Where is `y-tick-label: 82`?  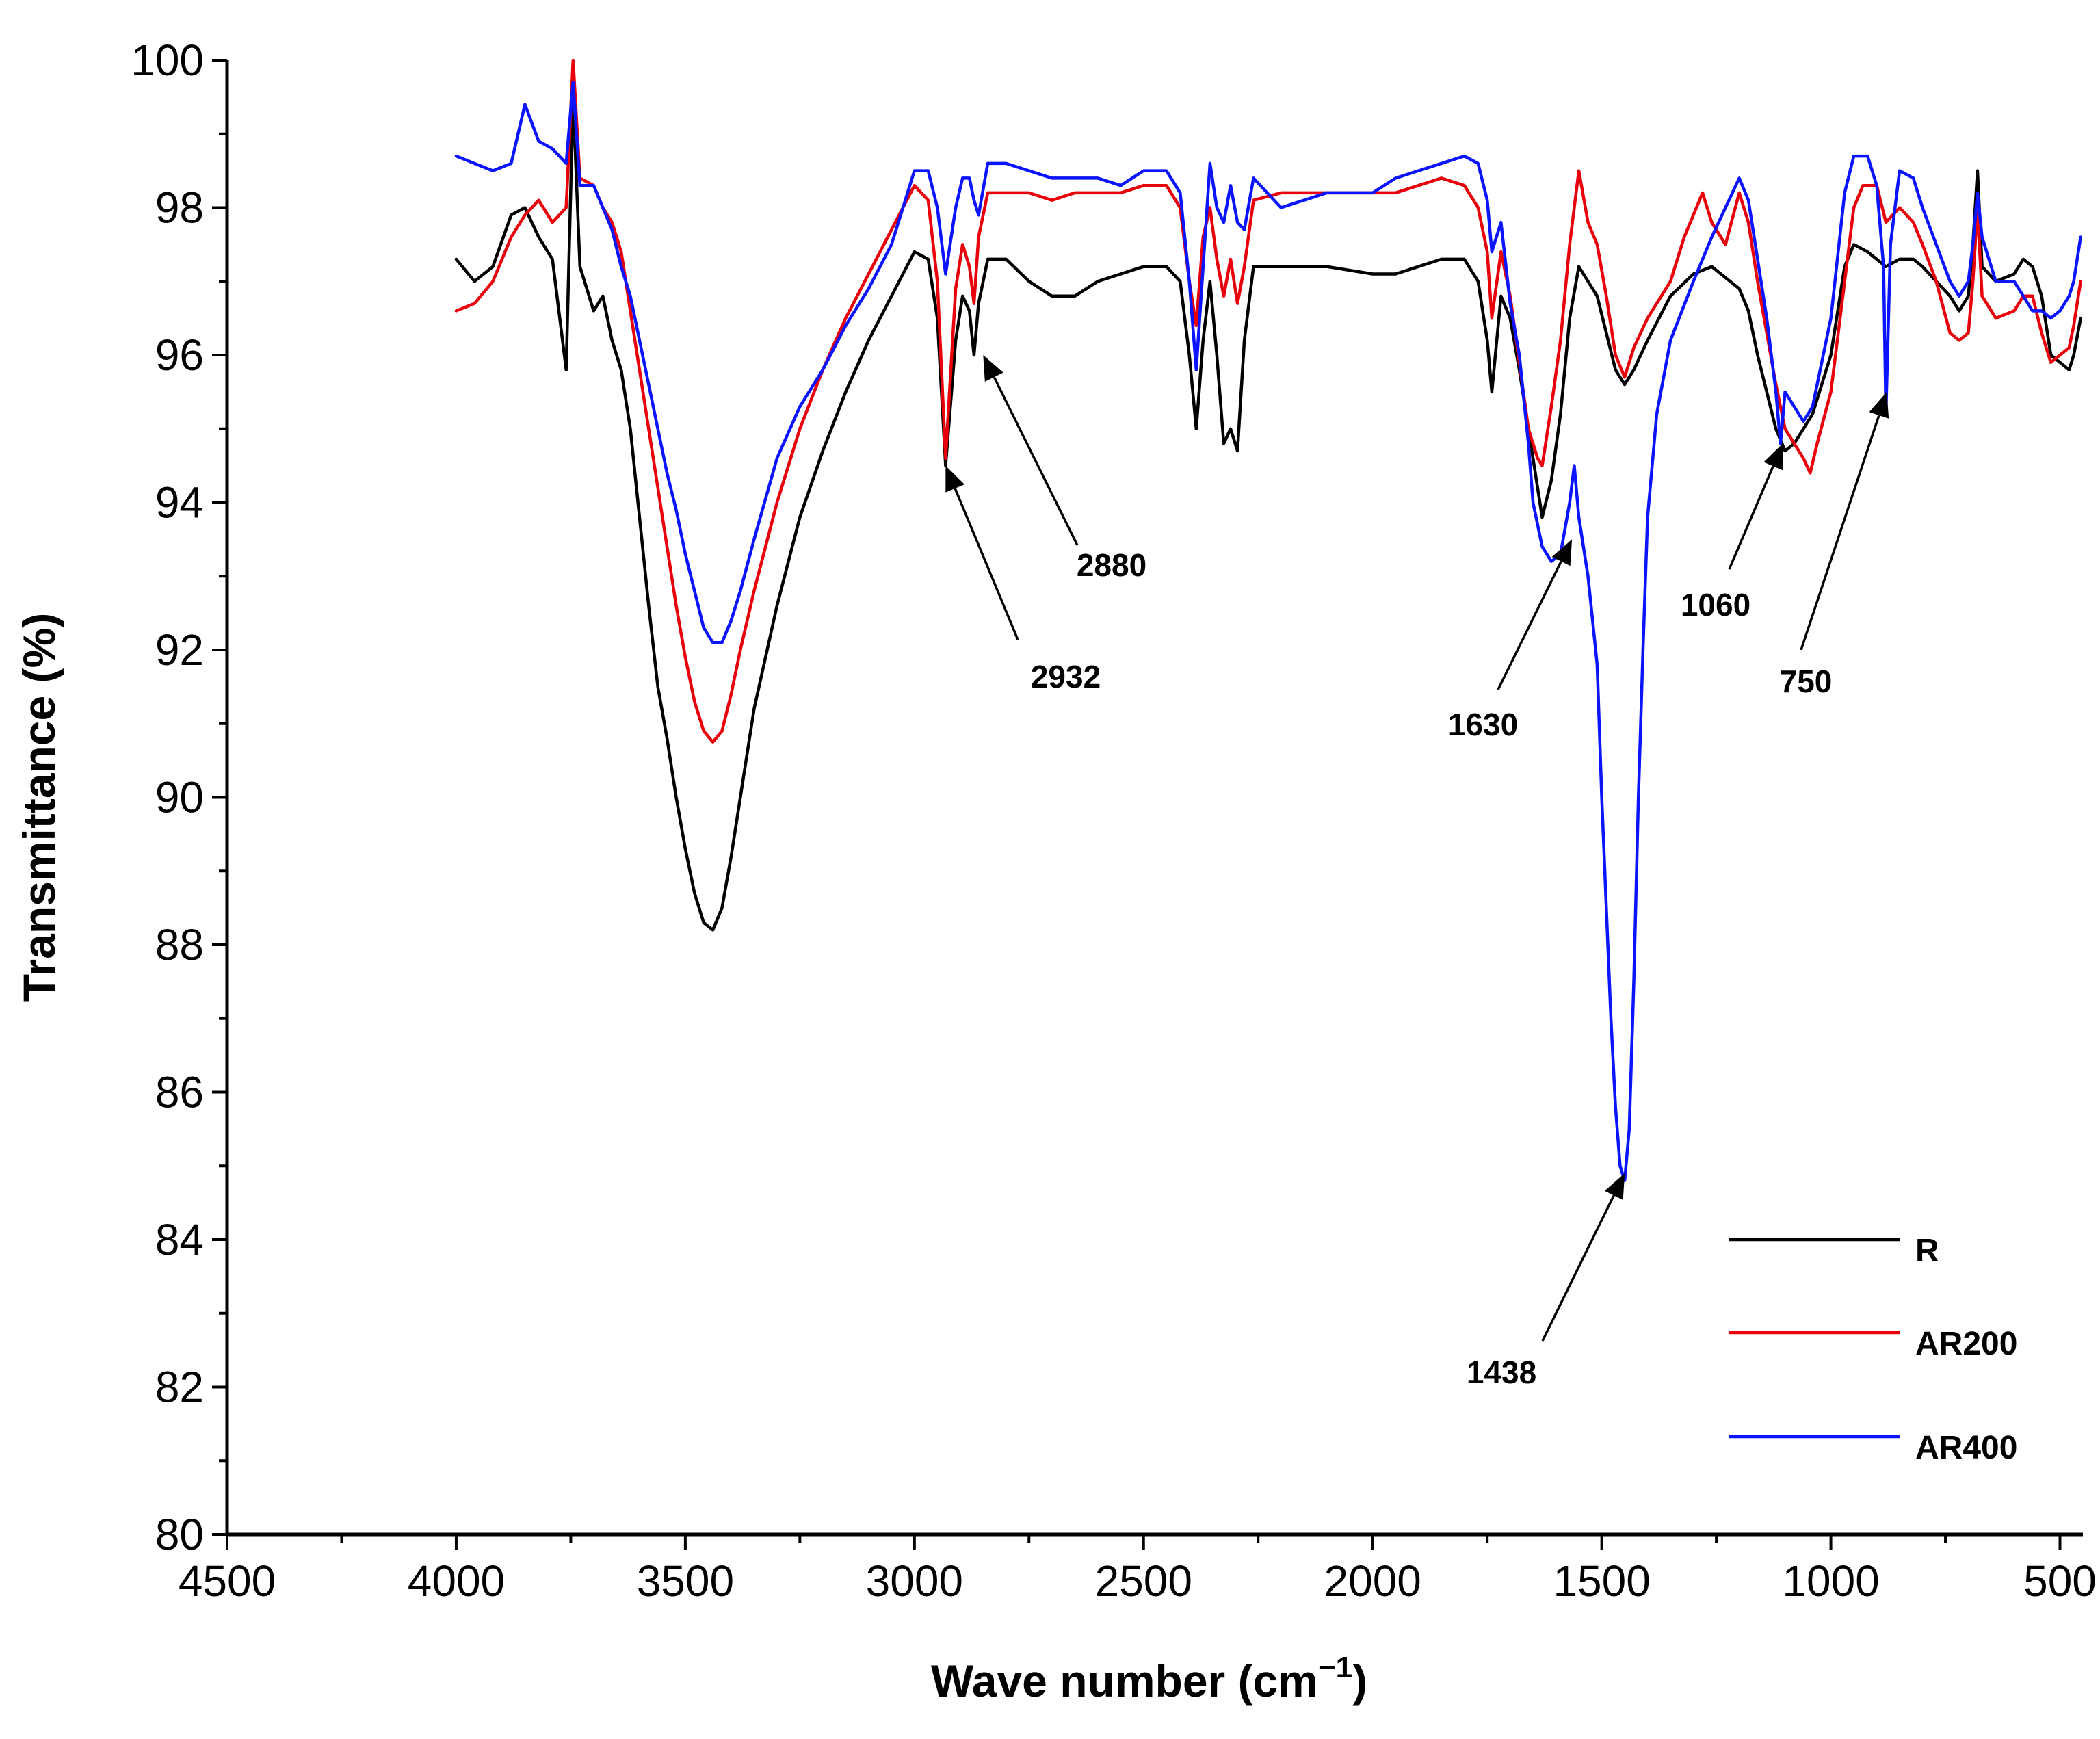 y-tick-label: 82 is located at coordinates (179, 1387).